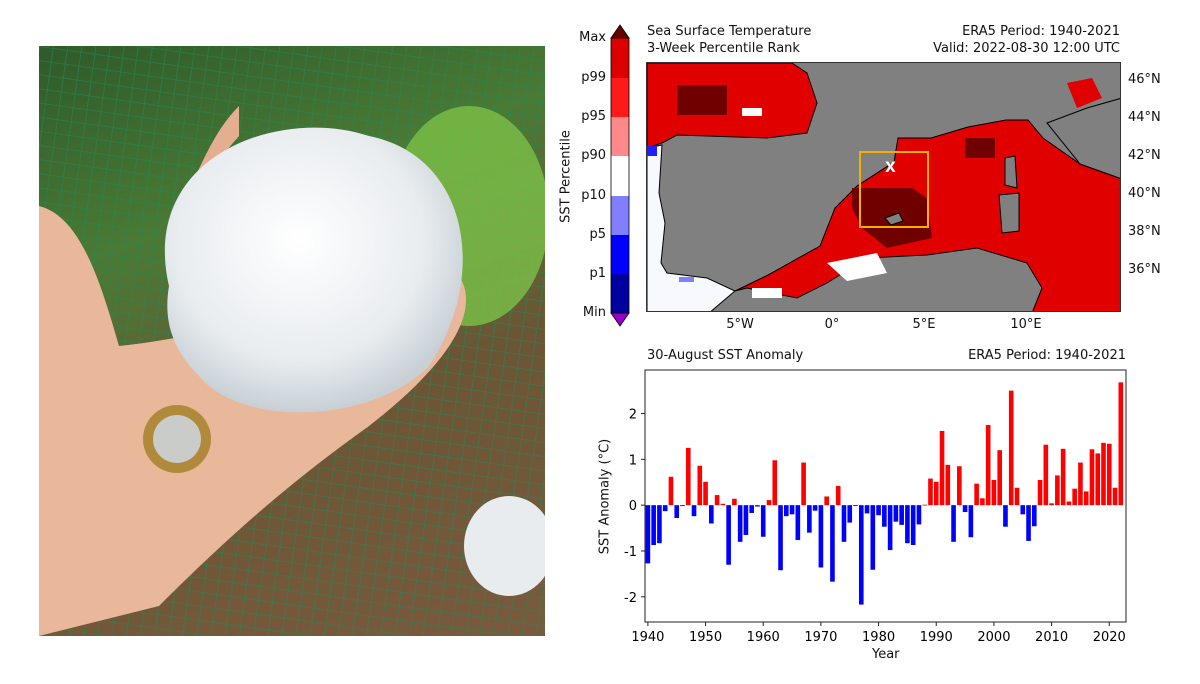  Describe the element at coordinates (930, 492) in the screenshot. I see `bar-1989` at that location.